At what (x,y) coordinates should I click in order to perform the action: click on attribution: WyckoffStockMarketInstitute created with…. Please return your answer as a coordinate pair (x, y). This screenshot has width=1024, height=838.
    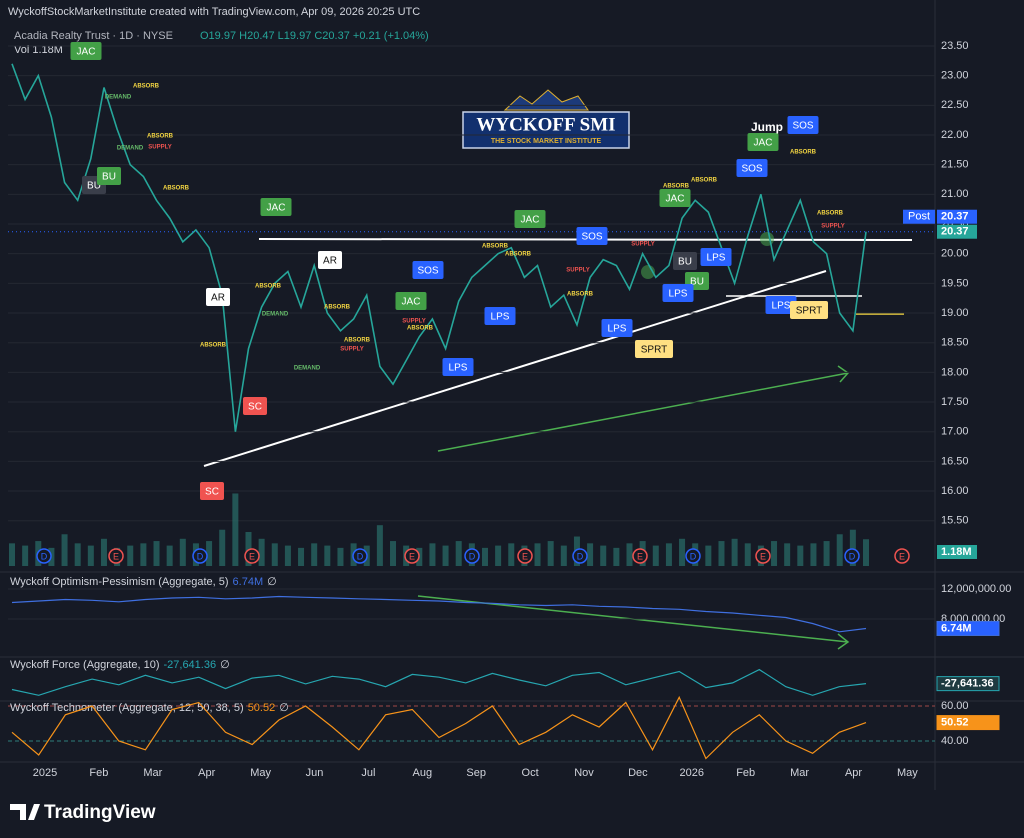
    Looking at the image, I should click on (214, 12).